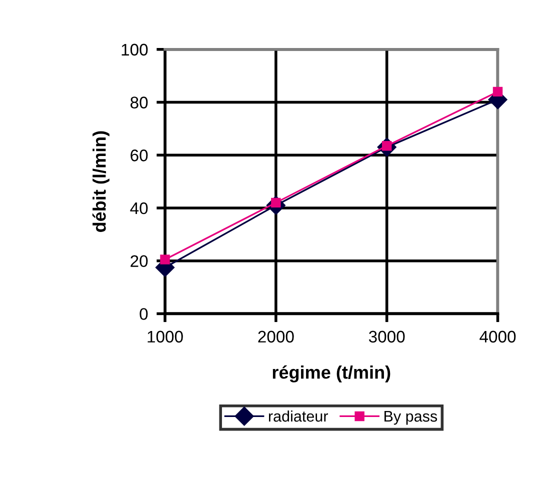 The width and height of the screenshot is (550, 494). What do you see at coordinates (139, 261) in the screenshot?
I see `y-tick-label: 20` at bounding box center [139, 261].